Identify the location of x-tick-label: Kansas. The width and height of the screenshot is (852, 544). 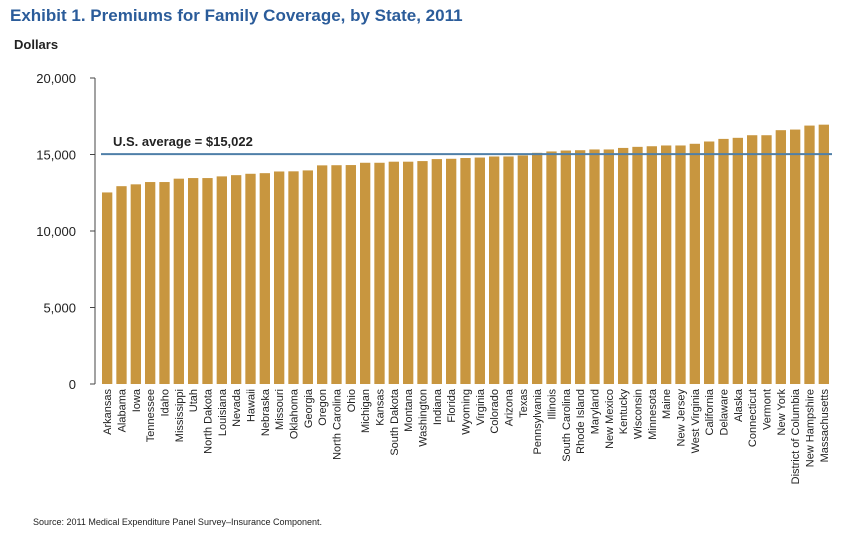
(380, 407).